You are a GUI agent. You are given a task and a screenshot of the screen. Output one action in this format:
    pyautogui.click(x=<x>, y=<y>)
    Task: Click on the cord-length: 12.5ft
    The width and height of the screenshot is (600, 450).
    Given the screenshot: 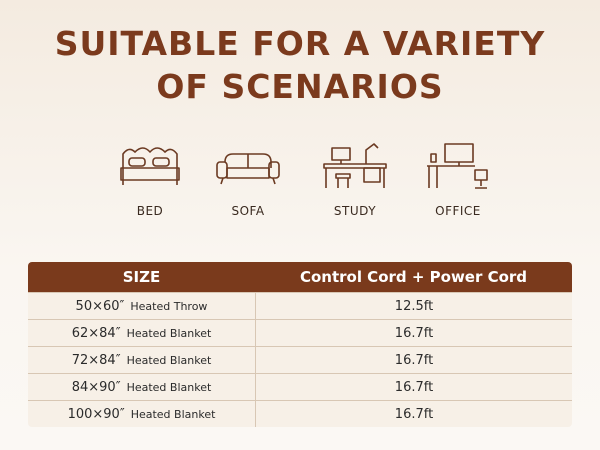 What is the action you would take?
    pyautogui.click(x=414, y=306)
    